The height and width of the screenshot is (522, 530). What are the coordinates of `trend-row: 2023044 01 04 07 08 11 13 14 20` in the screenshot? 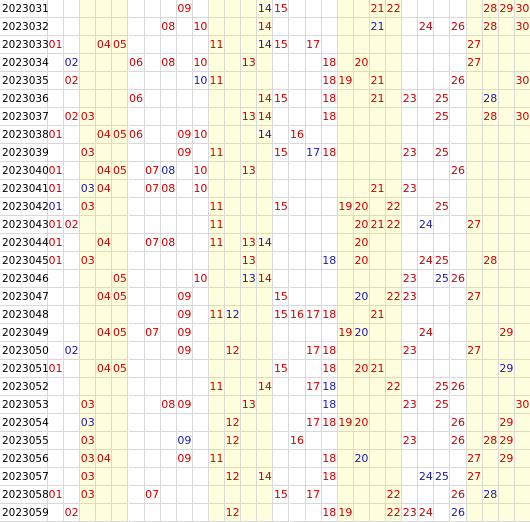 It's located at (265, 243).